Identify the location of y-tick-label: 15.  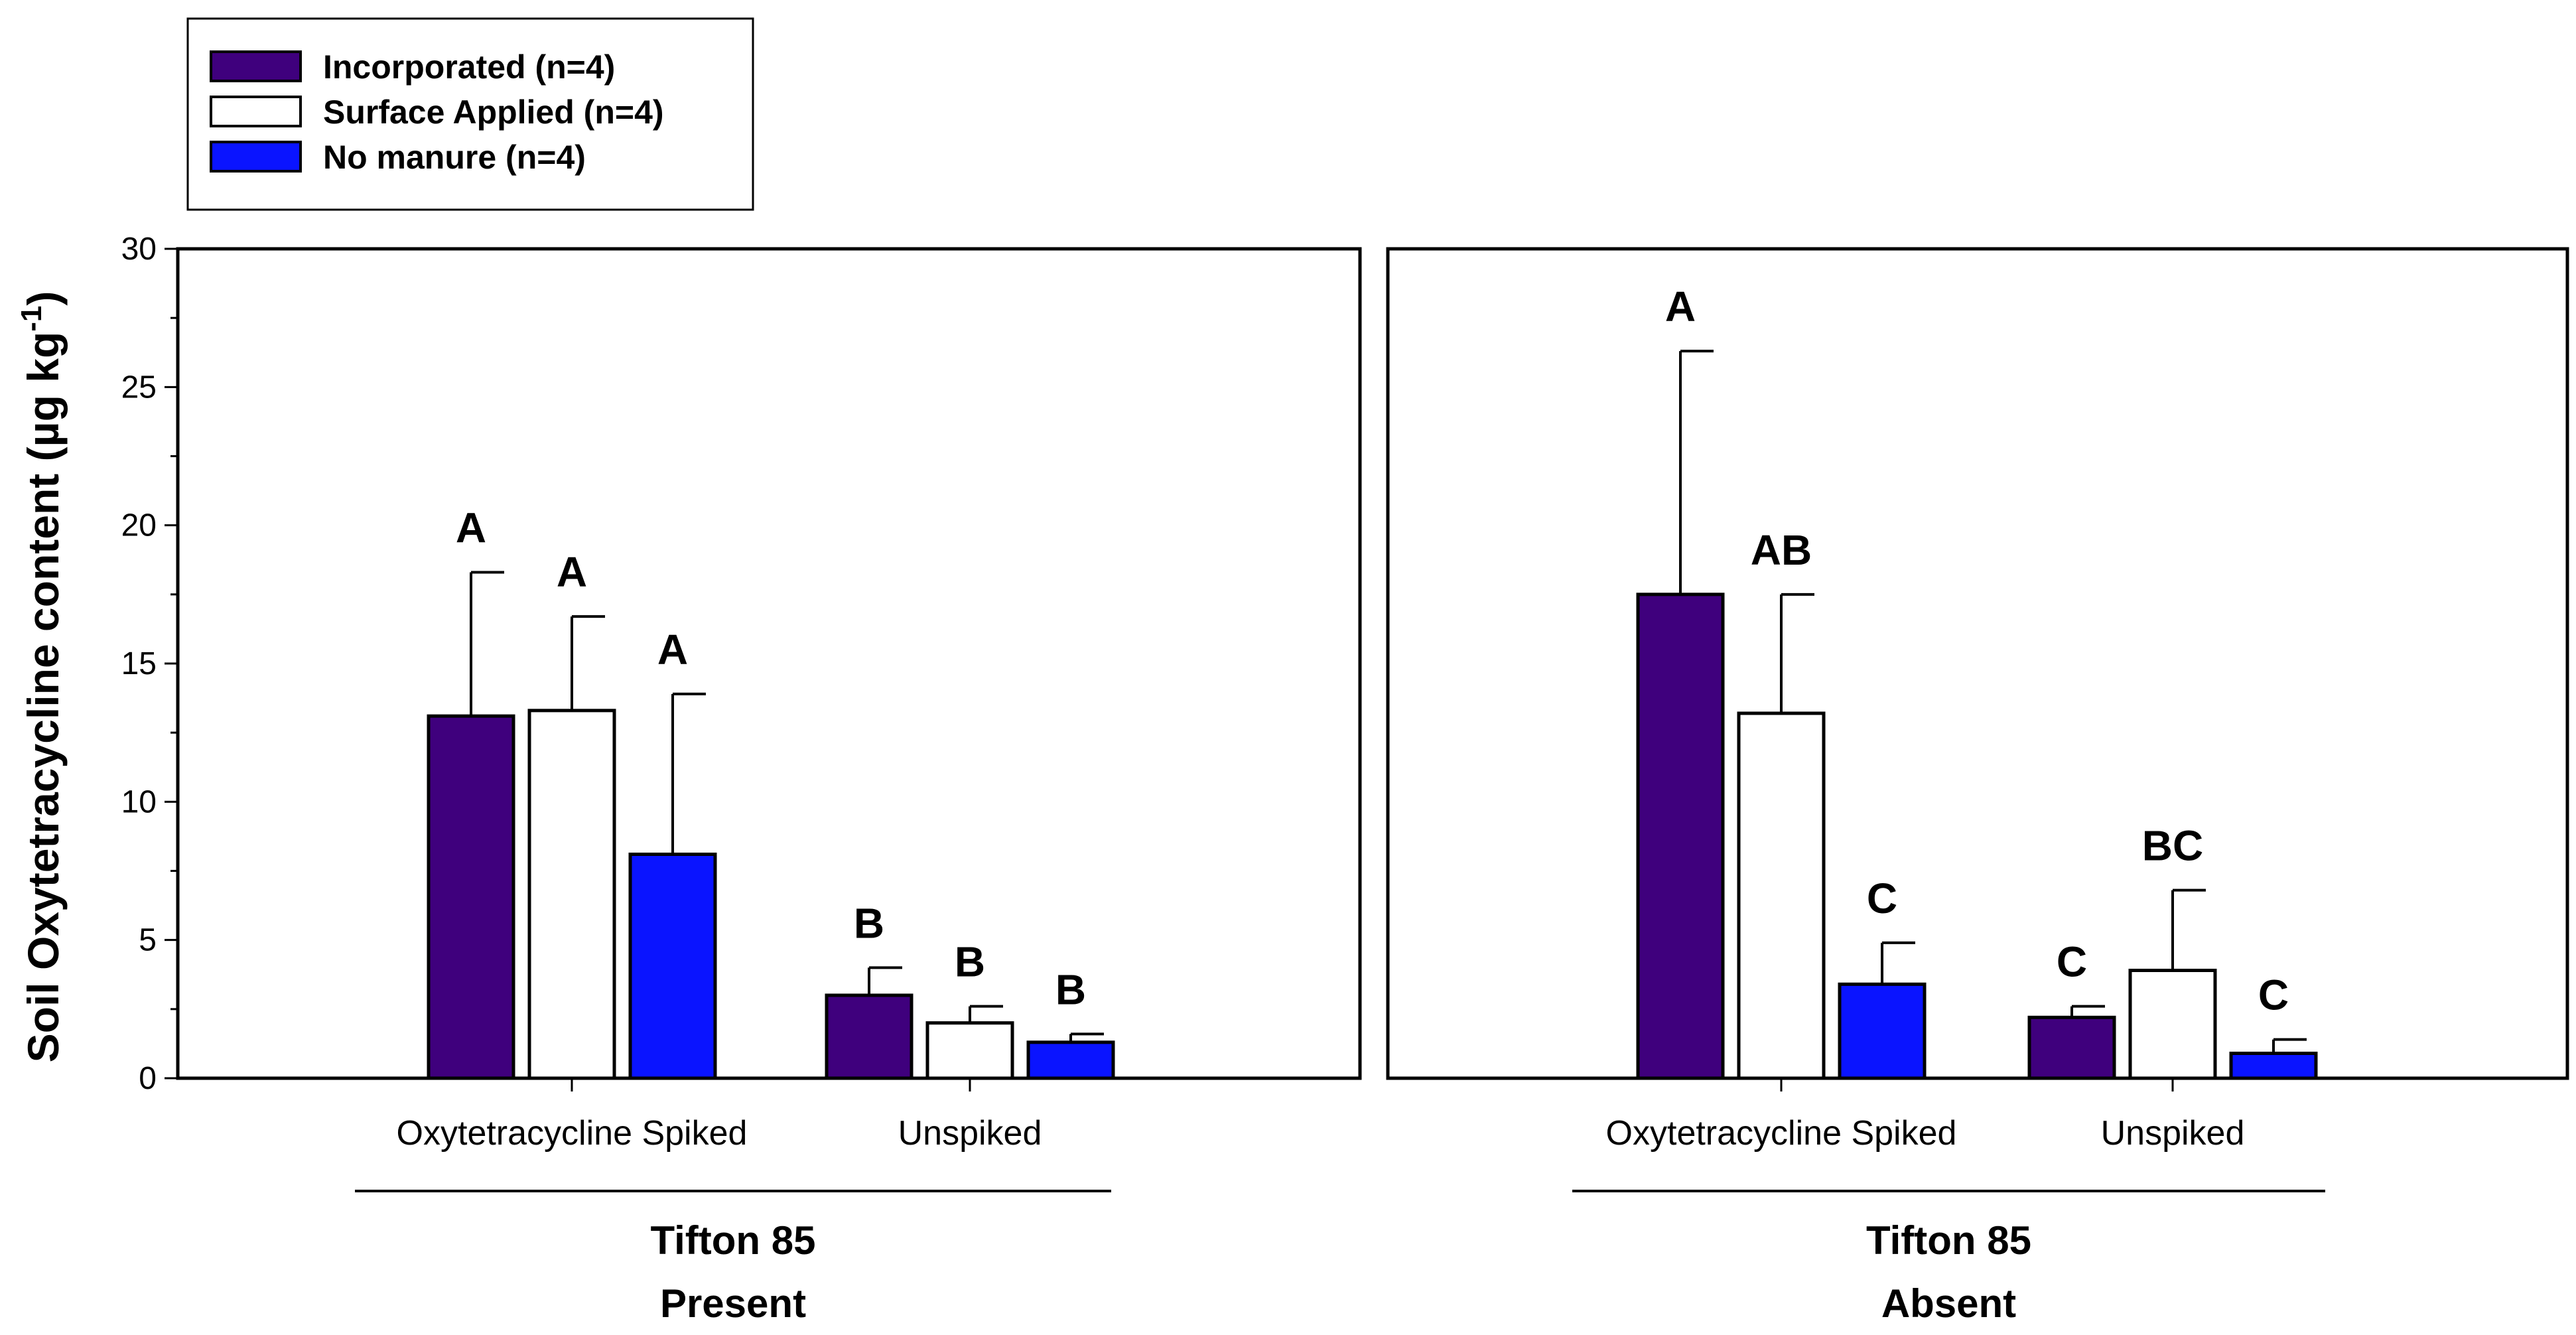
(139, 663).